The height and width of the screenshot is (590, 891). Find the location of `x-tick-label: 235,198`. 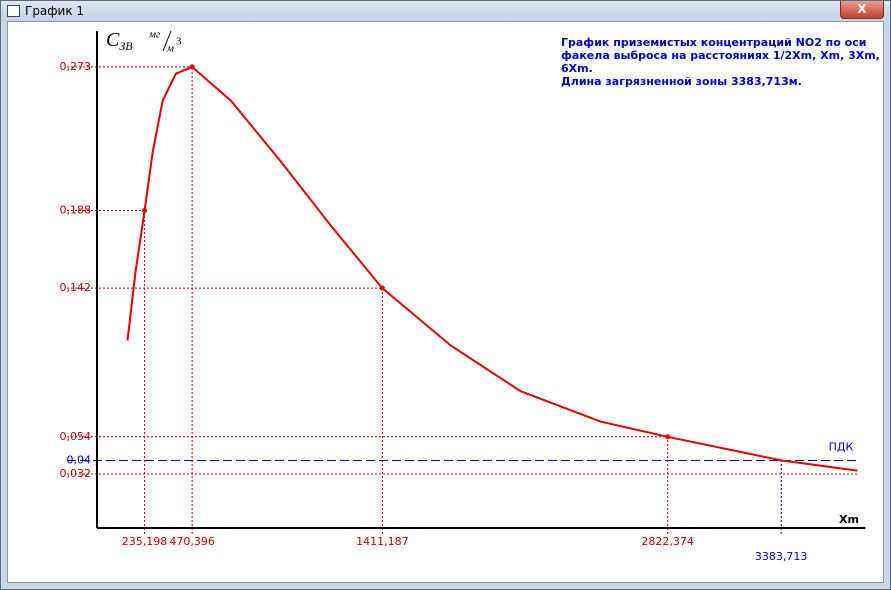

x-tick-label: 235,198 is located at coordinates (145, 541).